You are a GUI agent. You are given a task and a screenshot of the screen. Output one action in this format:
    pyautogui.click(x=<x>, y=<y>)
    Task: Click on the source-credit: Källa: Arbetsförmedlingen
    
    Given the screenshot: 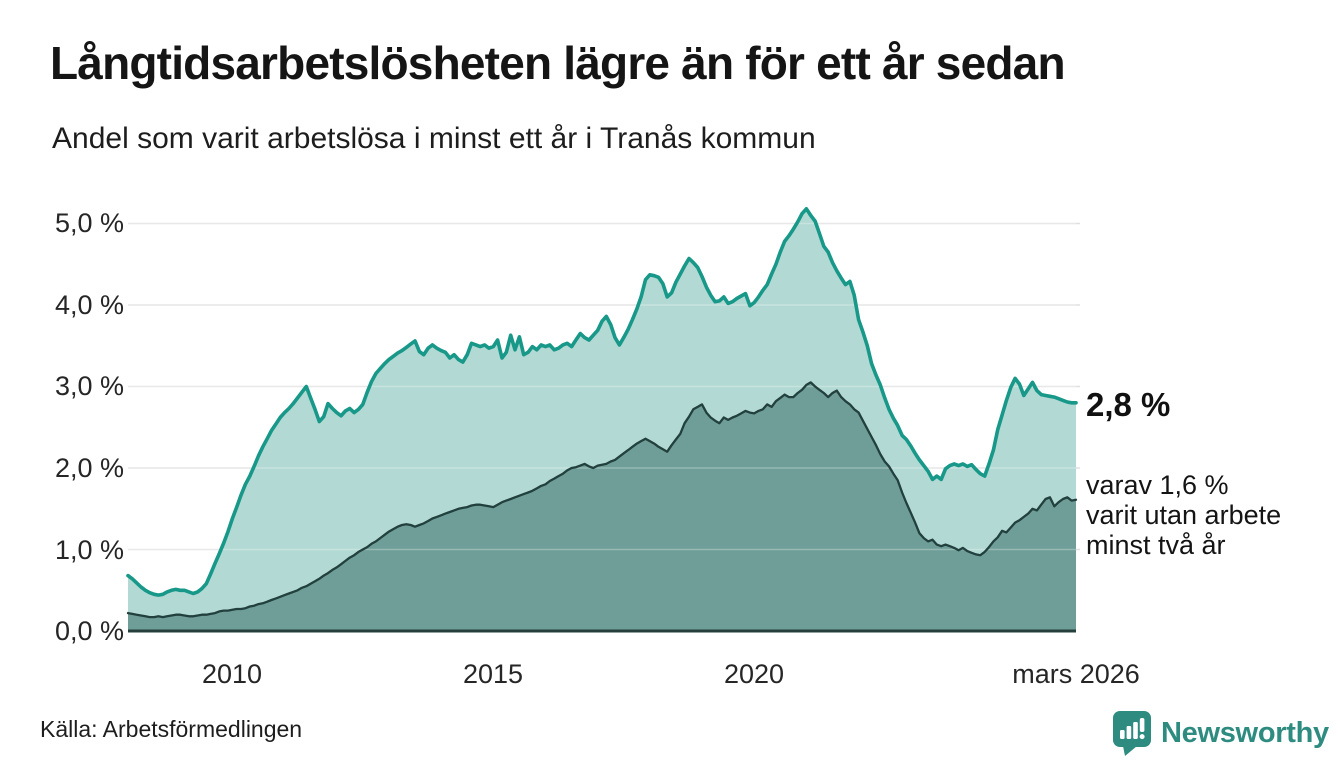 What is the action you would take?
    pyautogui.click(x=171, y=729)
    